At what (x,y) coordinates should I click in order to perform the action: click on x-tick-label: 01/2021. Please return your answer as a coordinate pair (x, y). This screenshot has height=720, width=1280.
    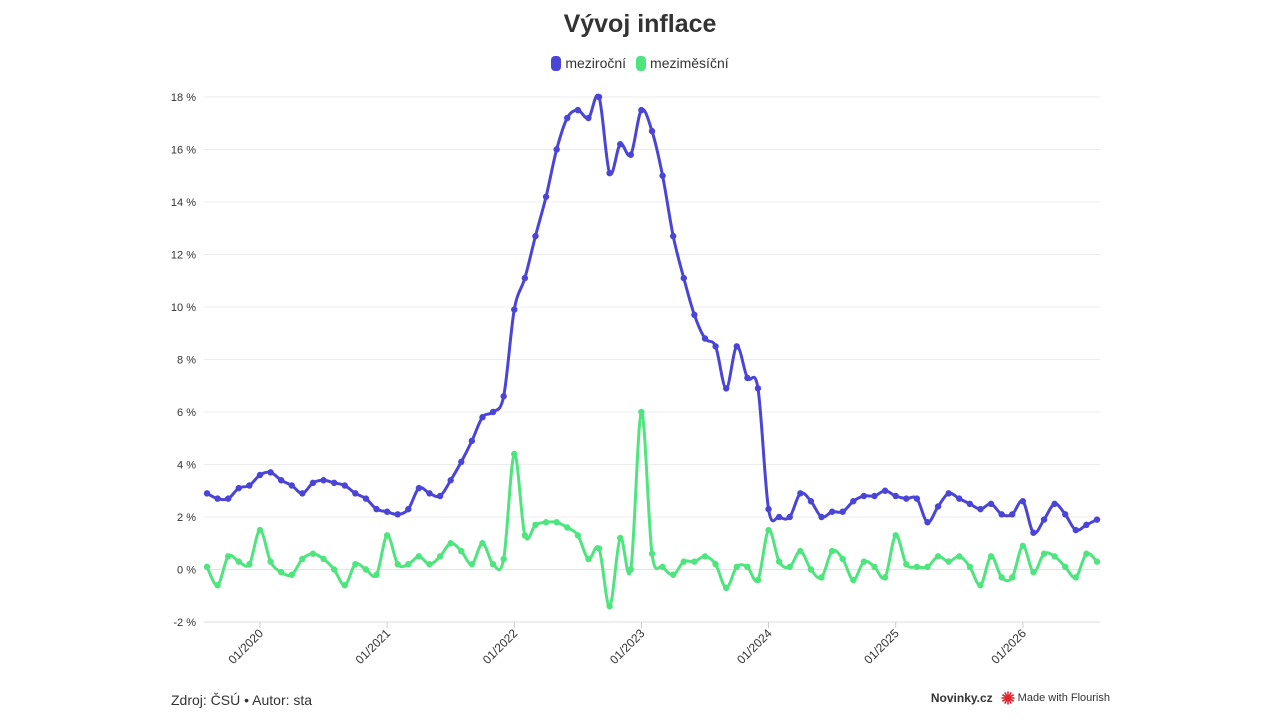
    Looking at the image, I should click on (373, 646).